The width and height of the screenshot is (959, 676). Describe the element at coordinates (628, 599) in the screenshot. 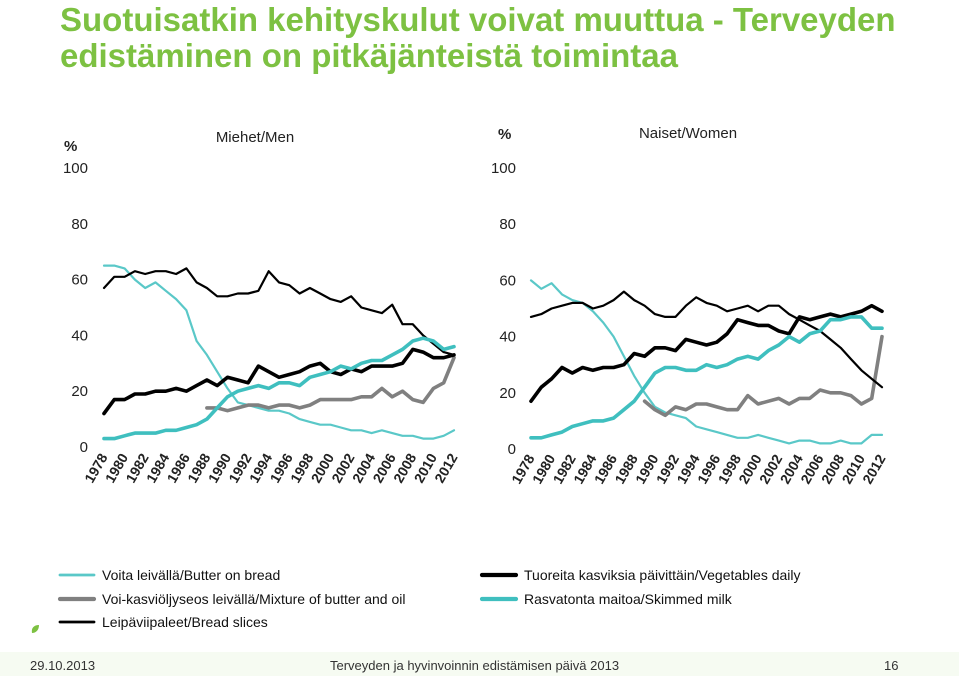

I see `legend-label-skimmed: Rasvatonta maitoa/Skimmed milk` at that location.